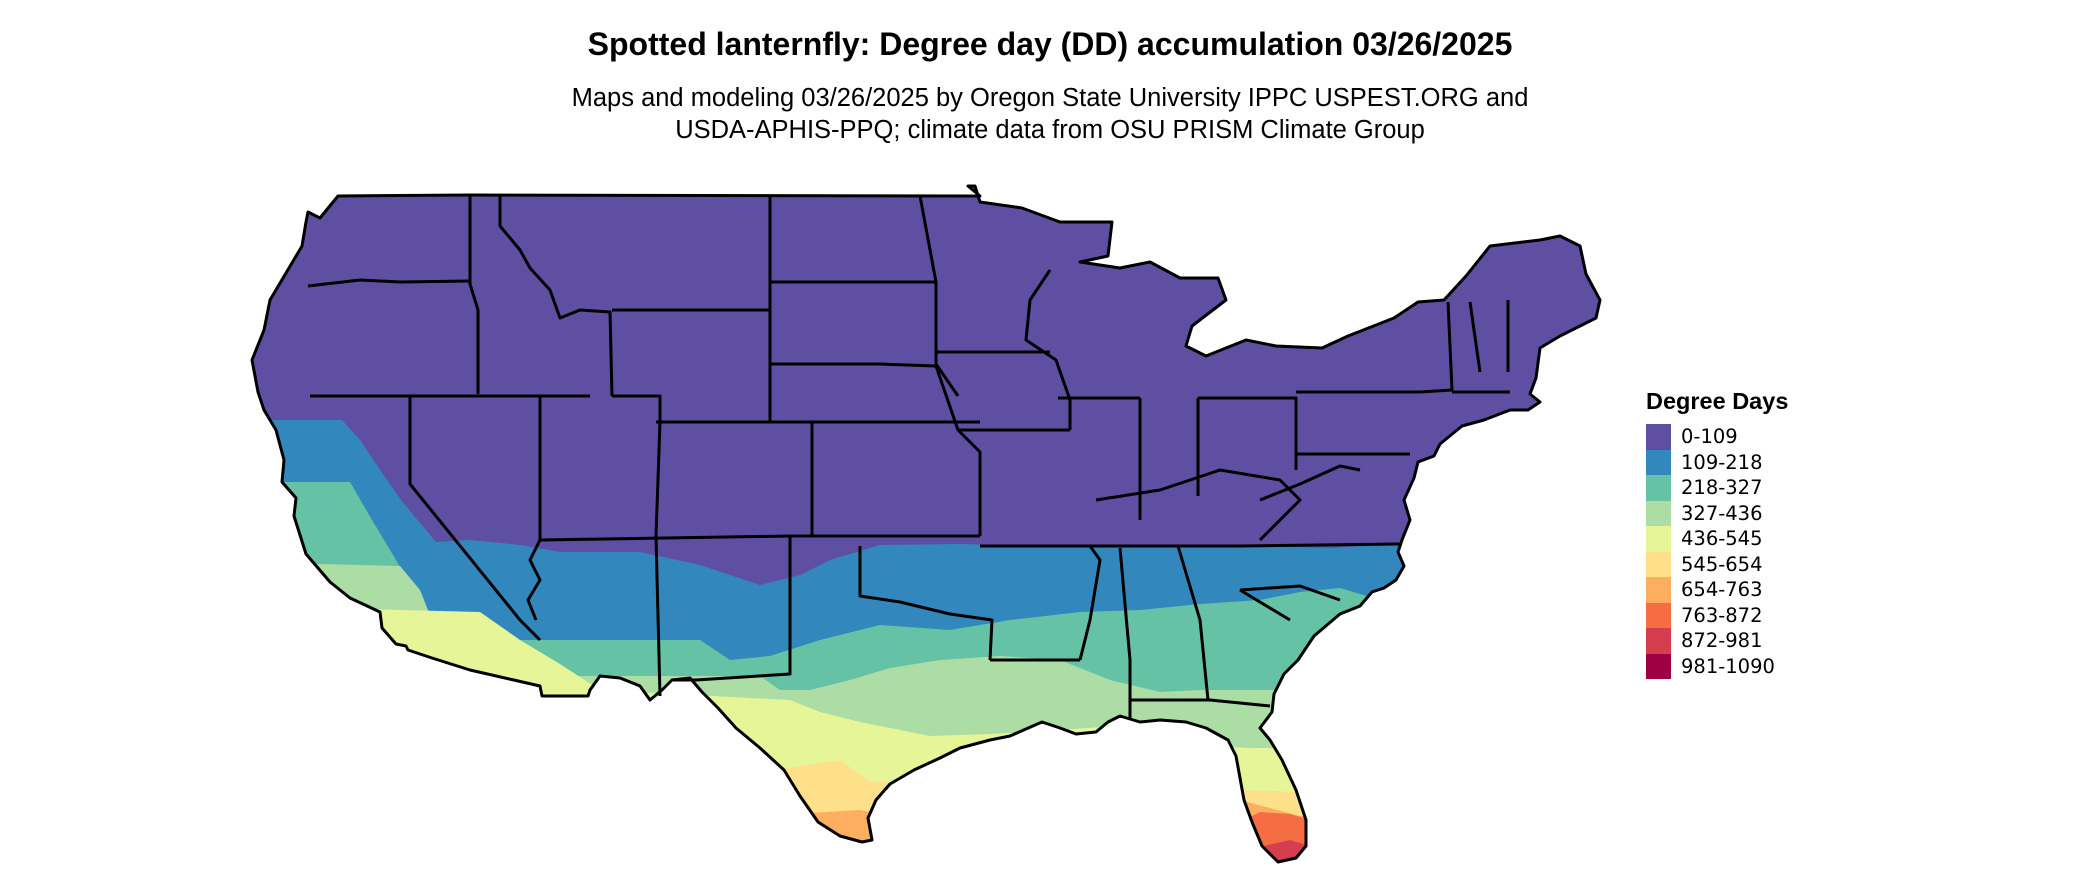  What do you see at coordinates (1198, 505) in the screenshot?
I see `ky-north-border` at bounding box center [1198, 505].